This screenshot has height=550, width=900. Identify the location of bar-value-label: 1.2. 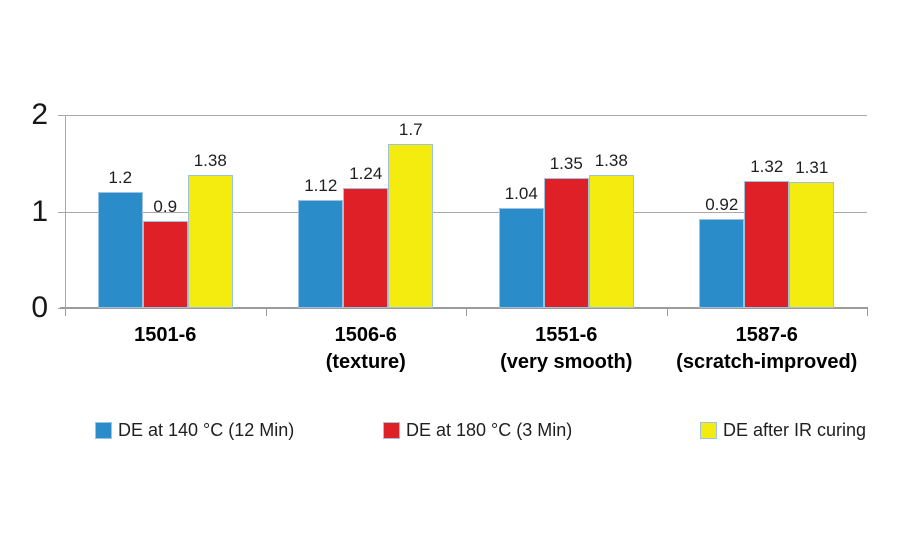
(120, 178).